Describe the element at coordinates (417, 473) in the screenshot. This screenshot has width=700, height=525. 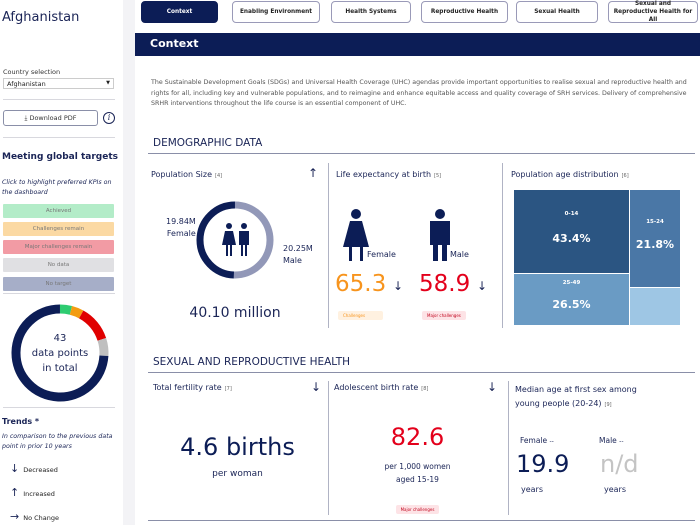
I see `abr-unit: per 1,000 women aged 15-19` at that location.